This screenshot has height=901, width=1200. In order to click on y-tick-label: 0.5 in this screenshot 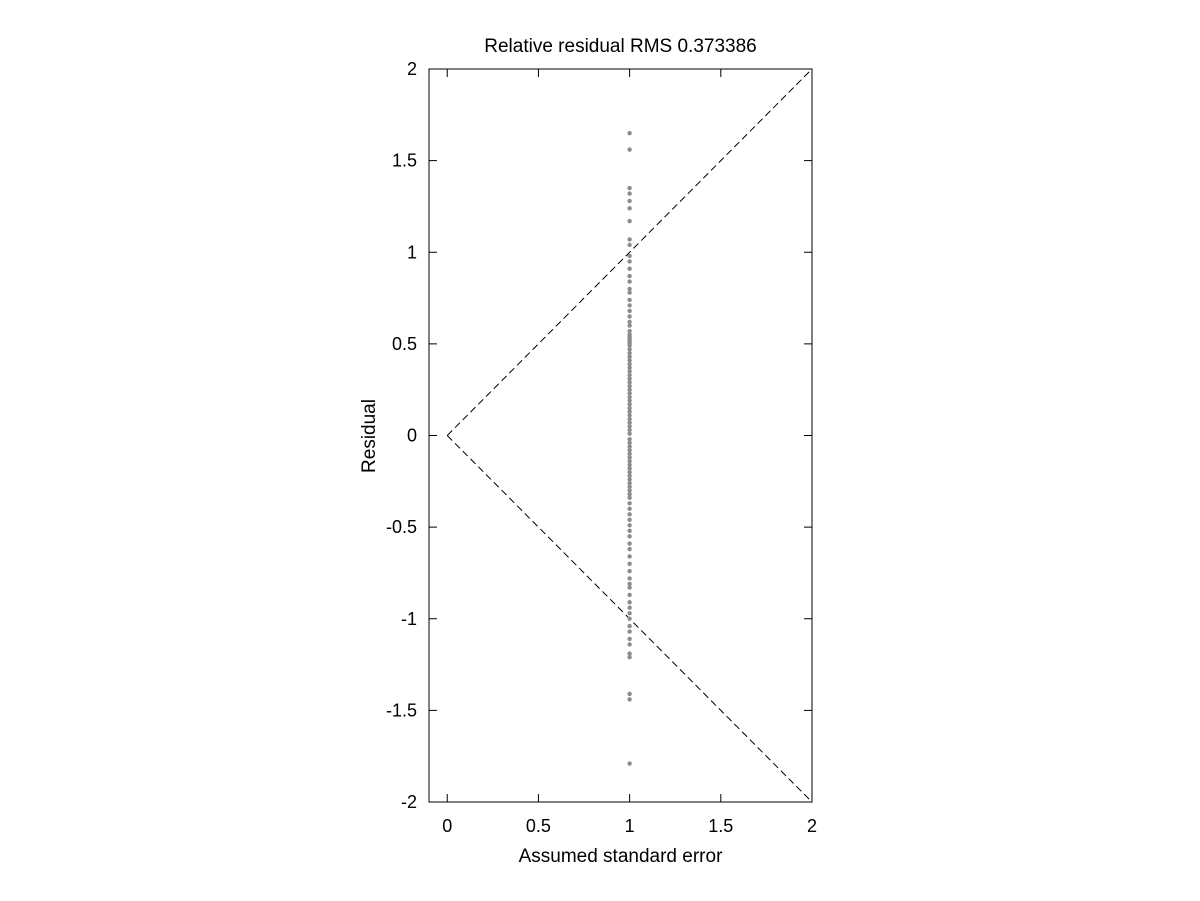, I will do `click(404, 344)`.